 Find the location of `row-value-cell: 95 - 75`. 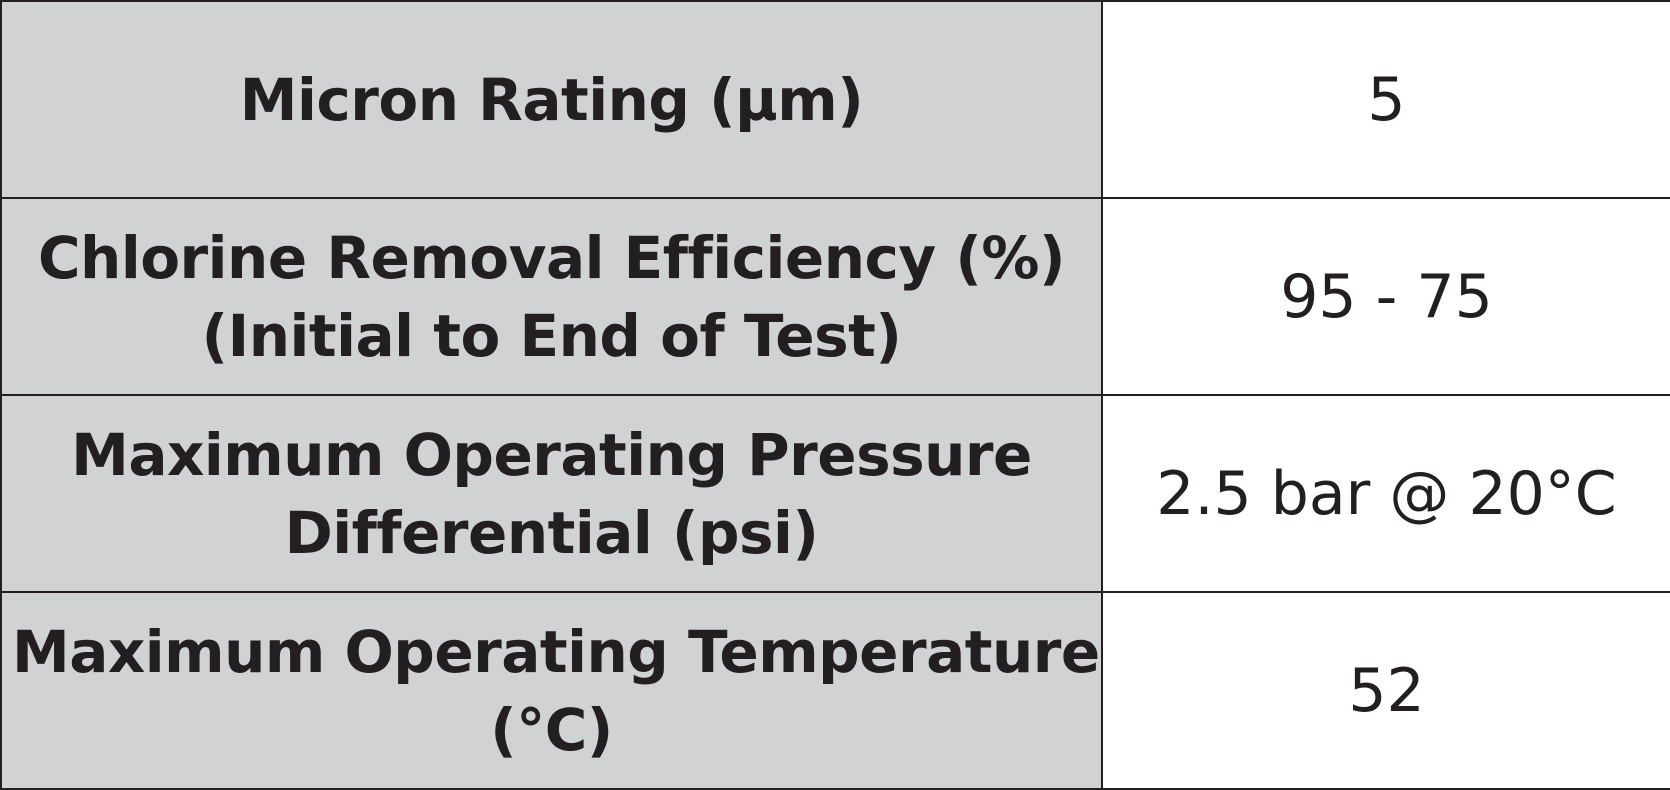

row-value-cell: 95 - 75 is located at coordinates (1385, 296).